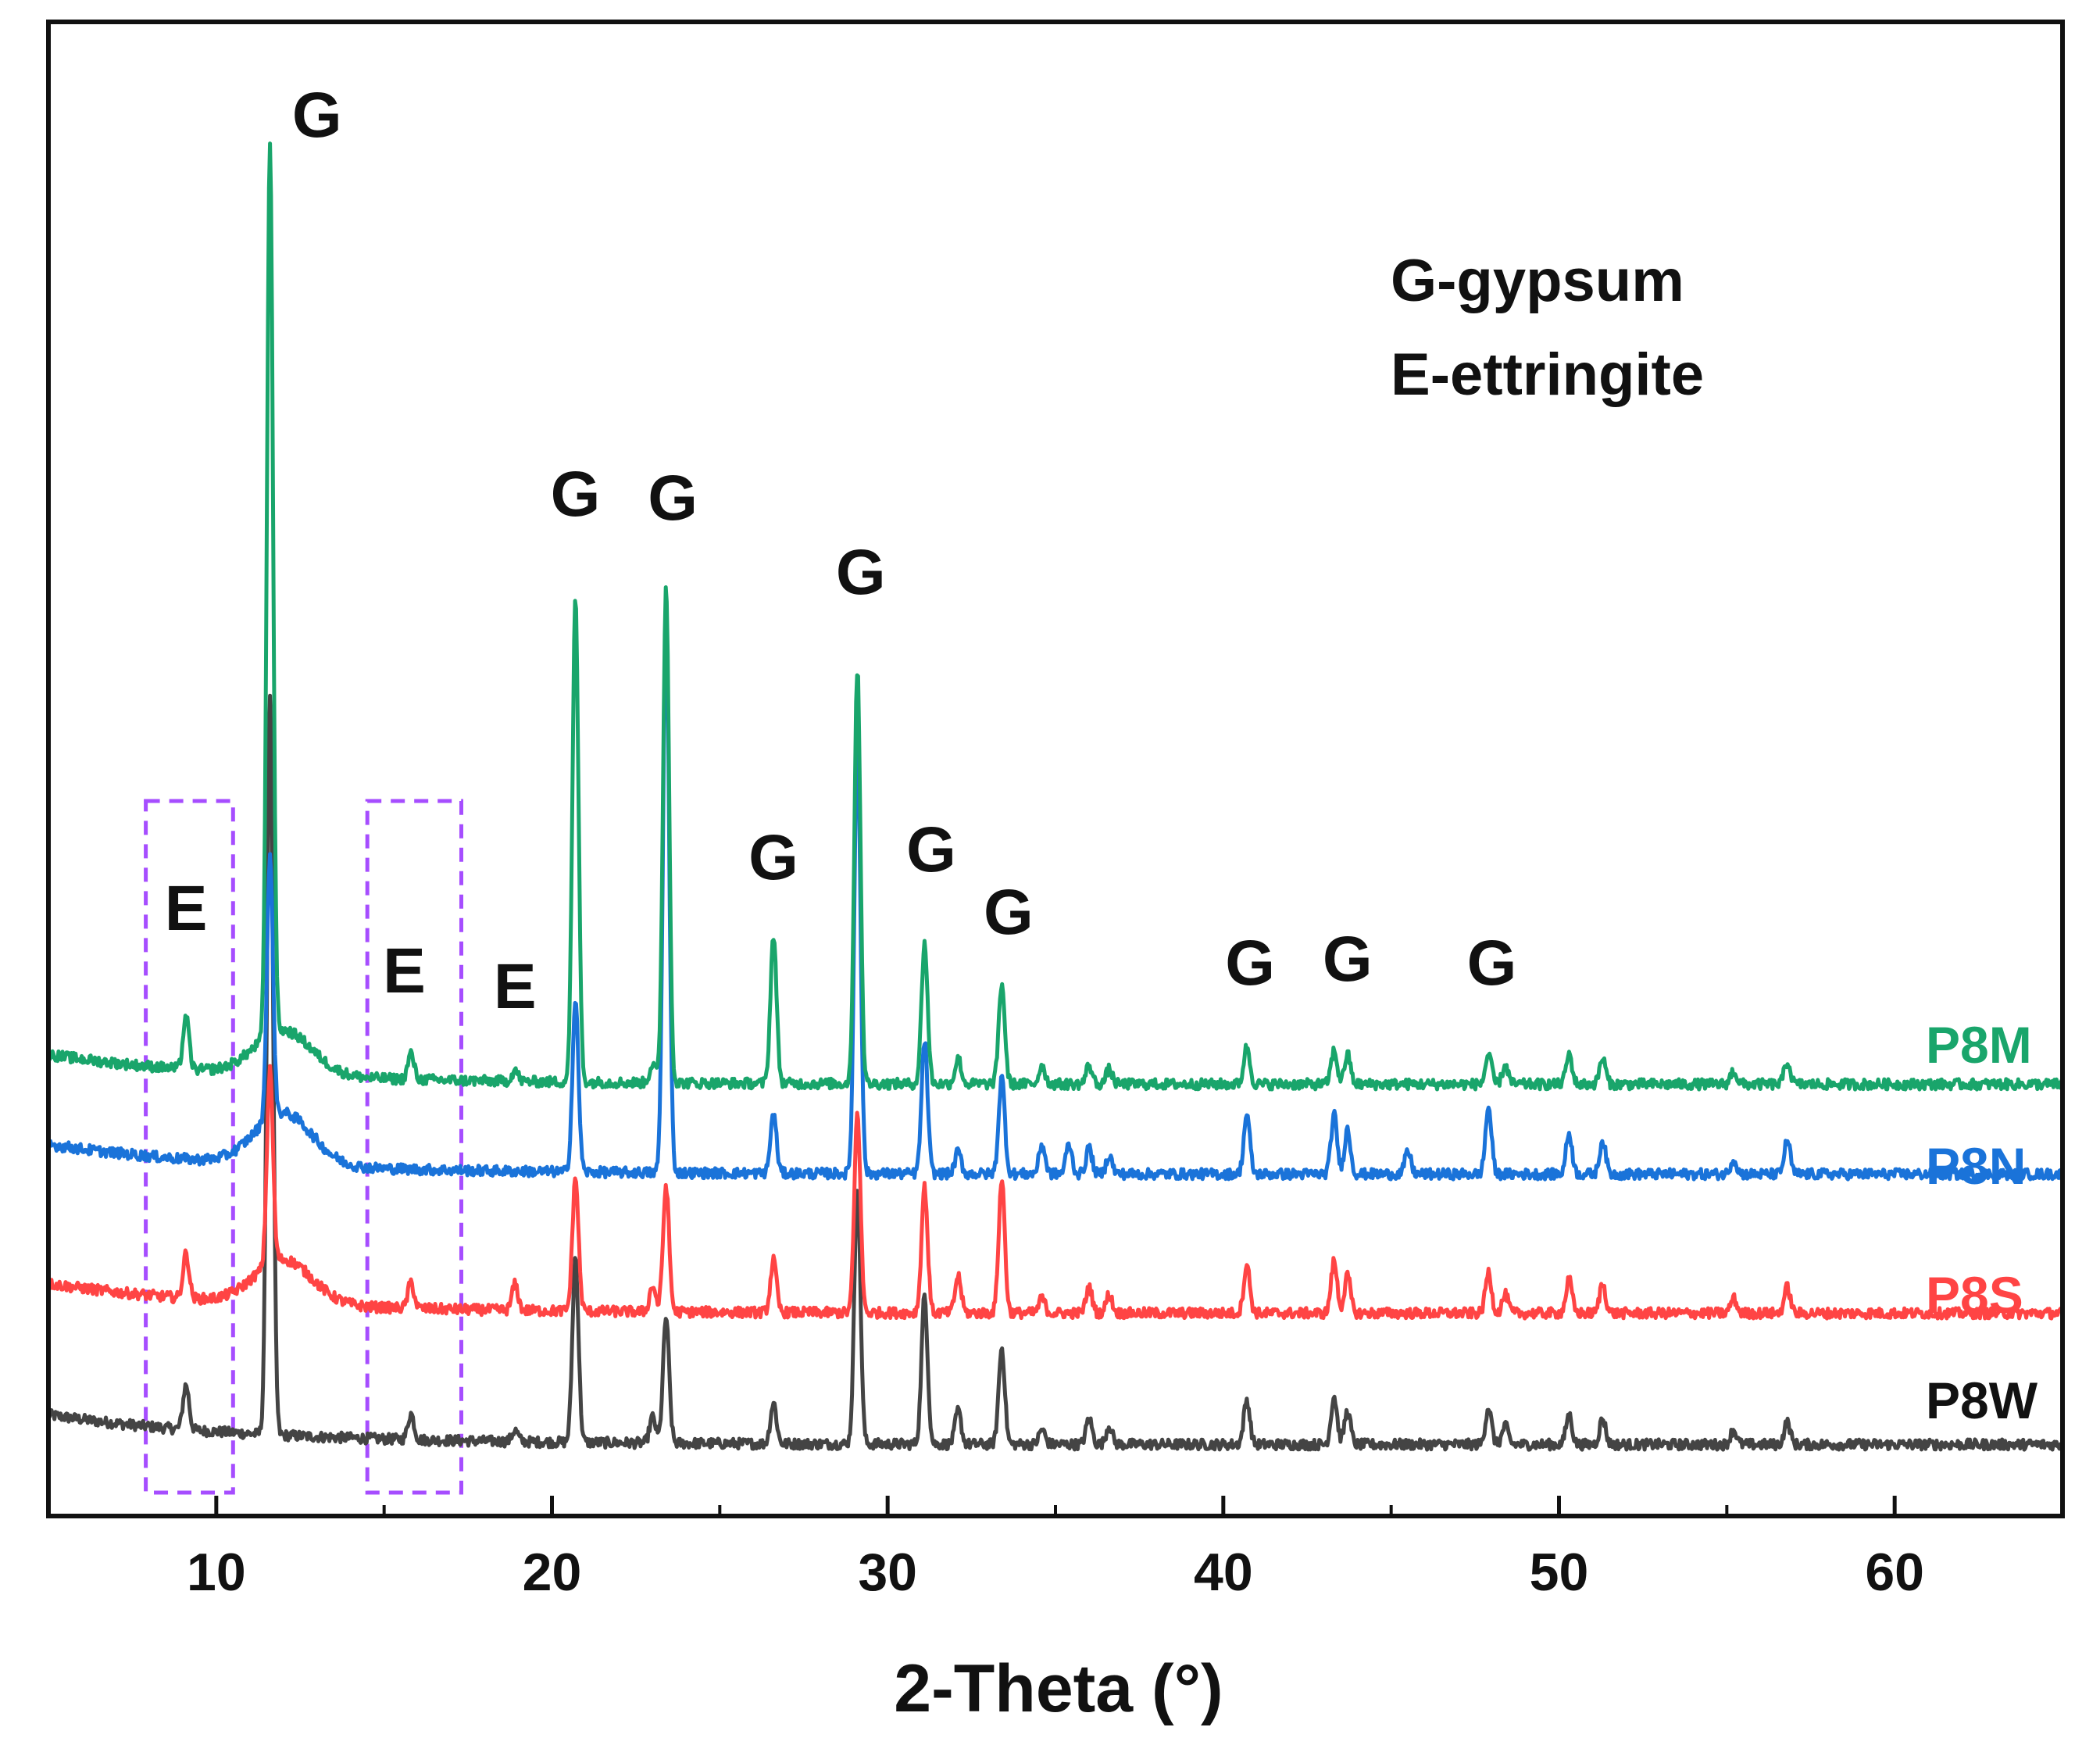  Describe the element at coordinates (861, 572) in the screenshot. I see `peak-label-g-4: G` at that location.